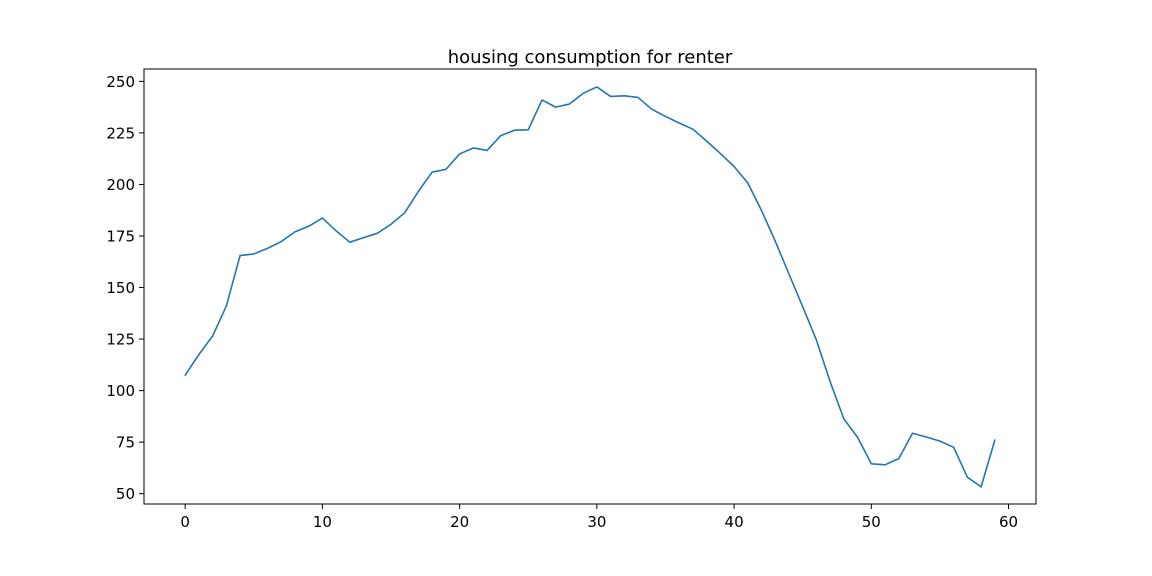  I want to click on x-tick-label: 30, so click(596, 522).